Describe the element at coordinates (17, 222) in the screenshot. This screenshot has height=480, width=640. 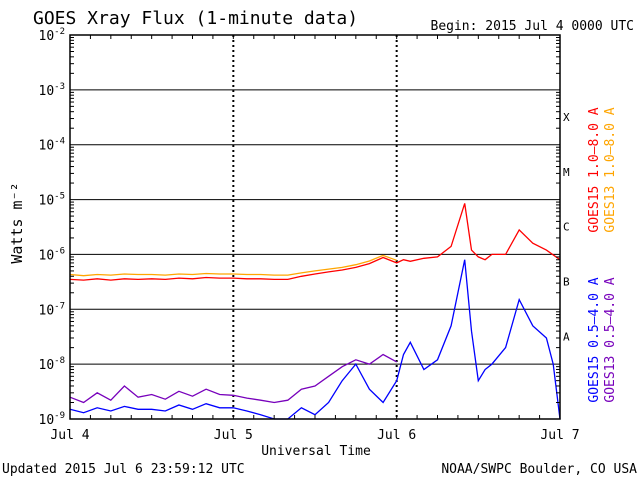
I see `y-axis-label: Watts m⁻²` at that location.